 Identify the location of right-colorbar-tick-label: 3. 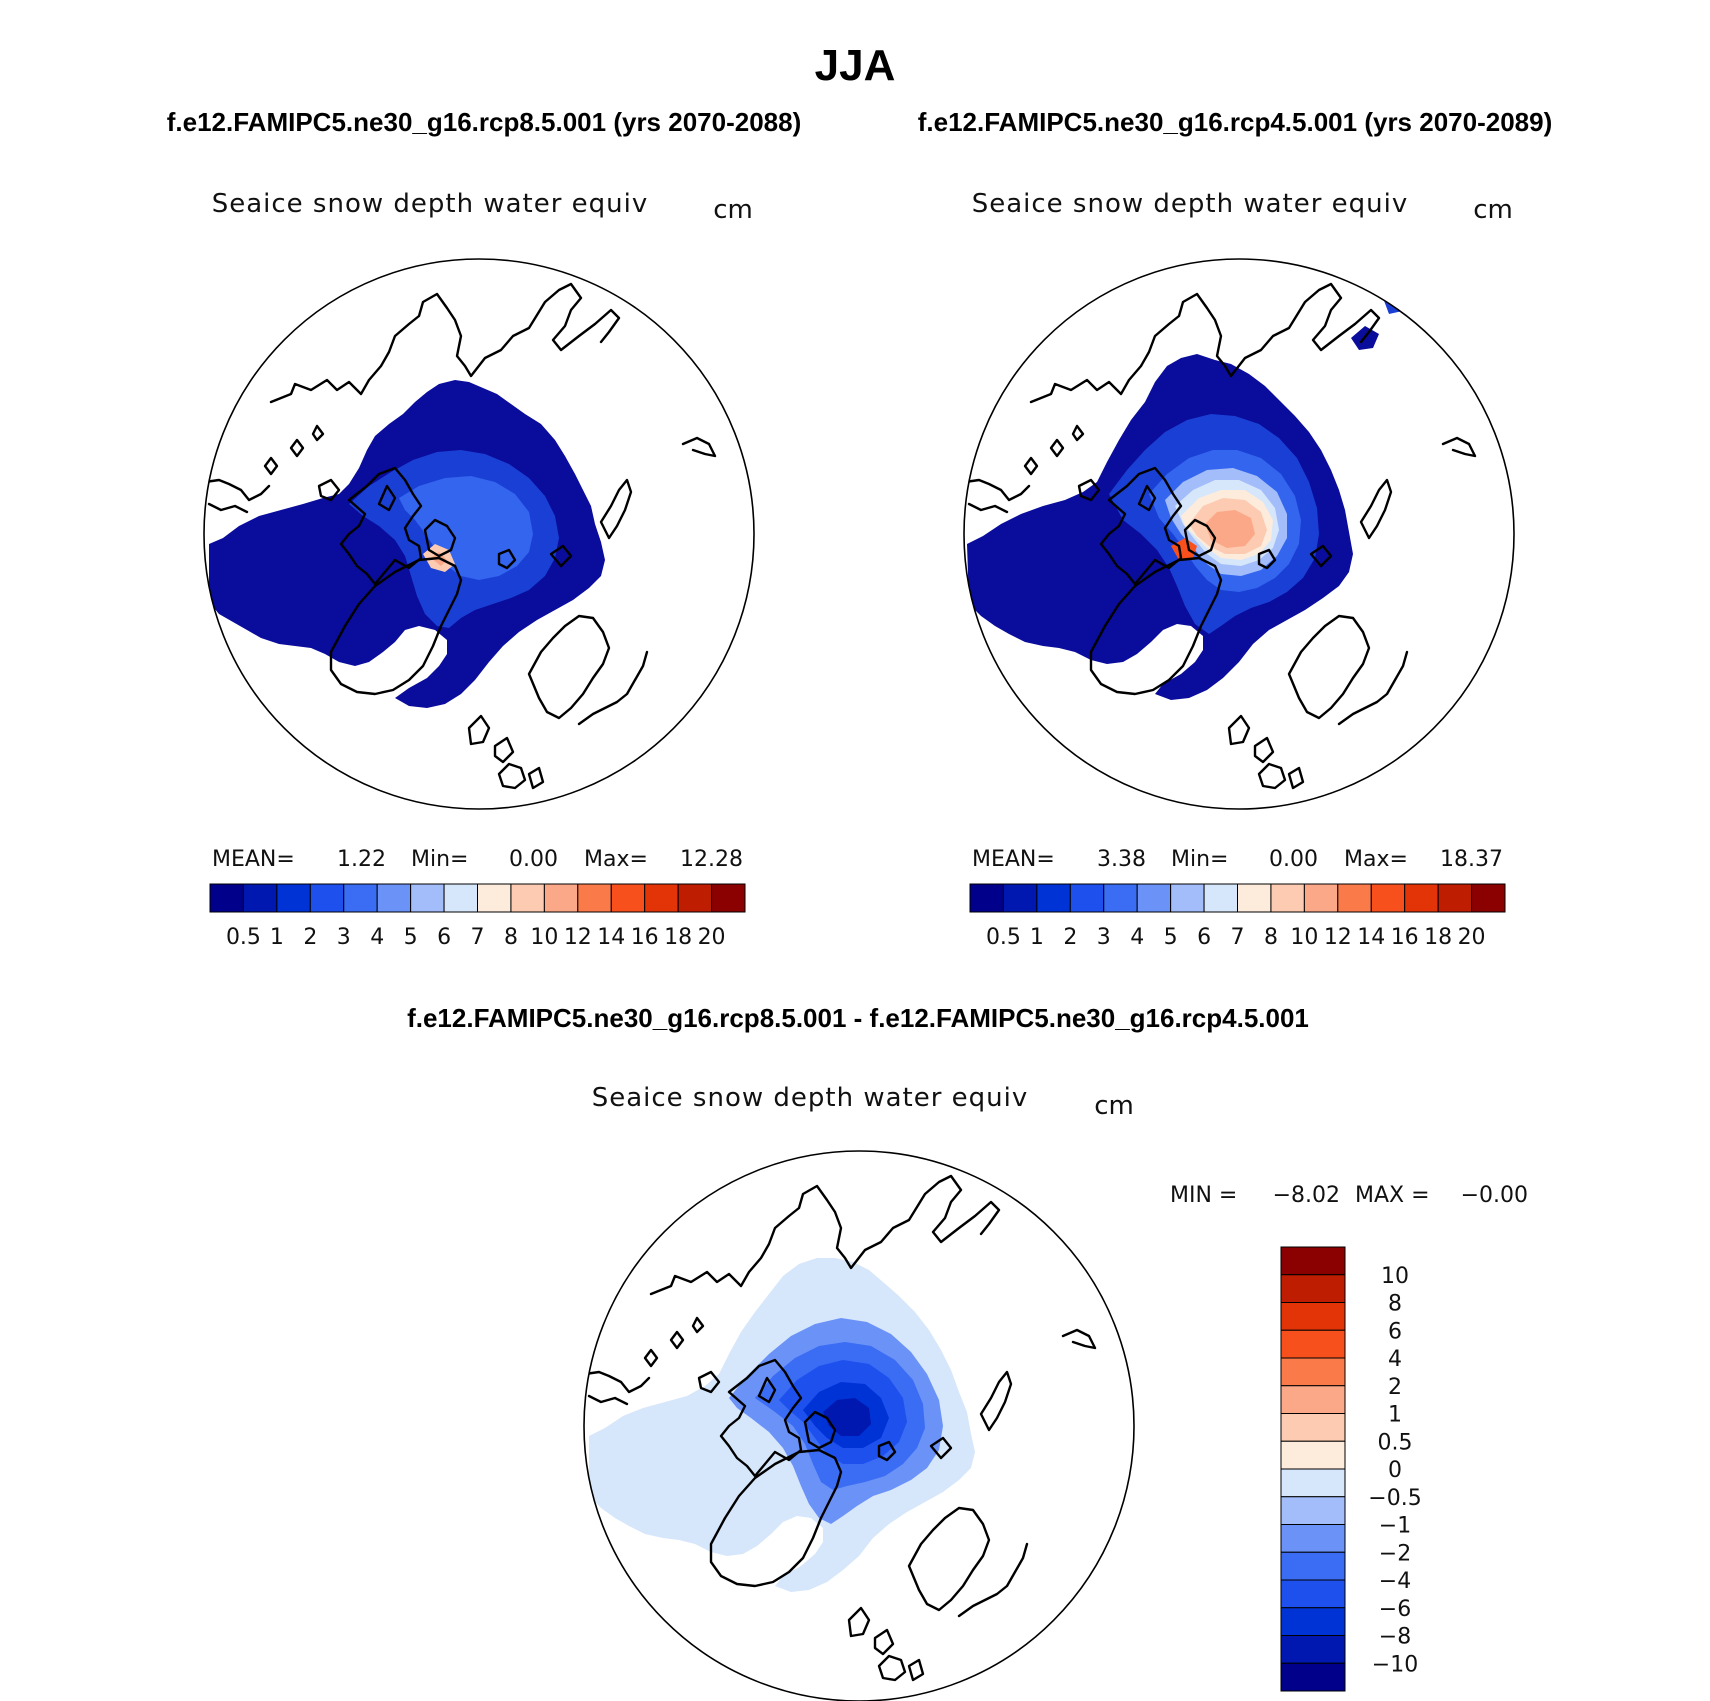
(1104, 937).